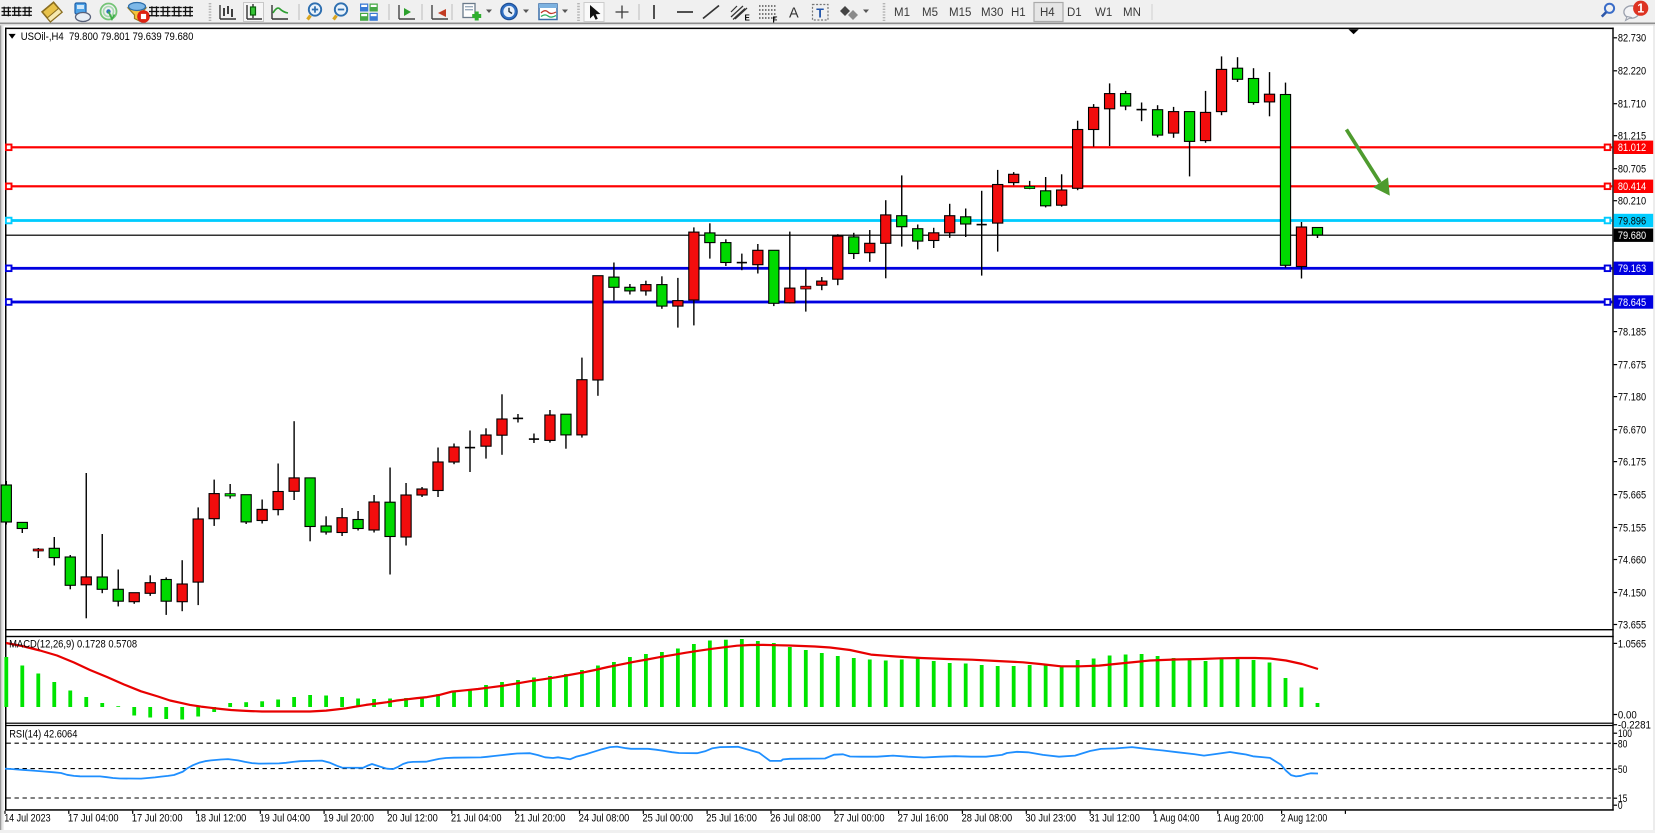  What do you see at coordinates (820, 13) in the screenshot?
I see `svg-text: T` at bounding box center [820, 13].